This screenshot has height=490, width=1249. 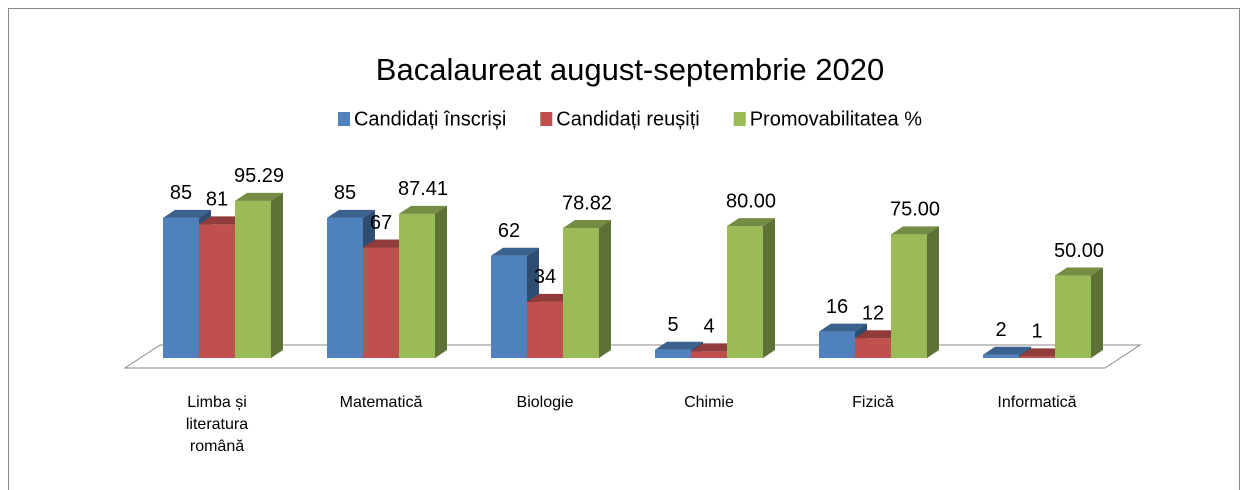 I want to click on x-tick-label: Matematică, so click(x=381, y=402).